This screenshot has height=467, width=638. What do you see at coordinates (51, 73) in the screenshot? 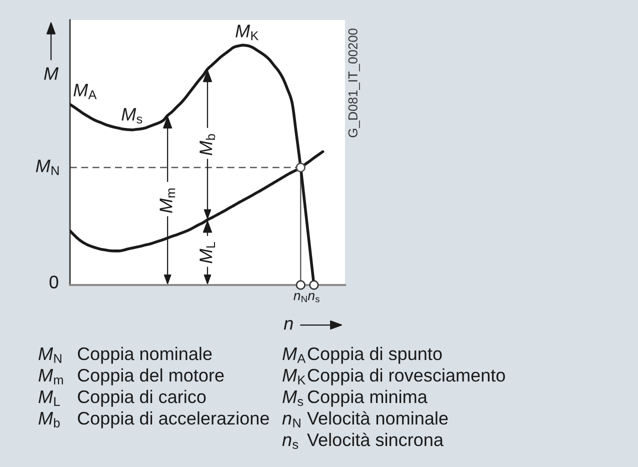
I see `y-axis-title: M` at bounding box center [51, 73].